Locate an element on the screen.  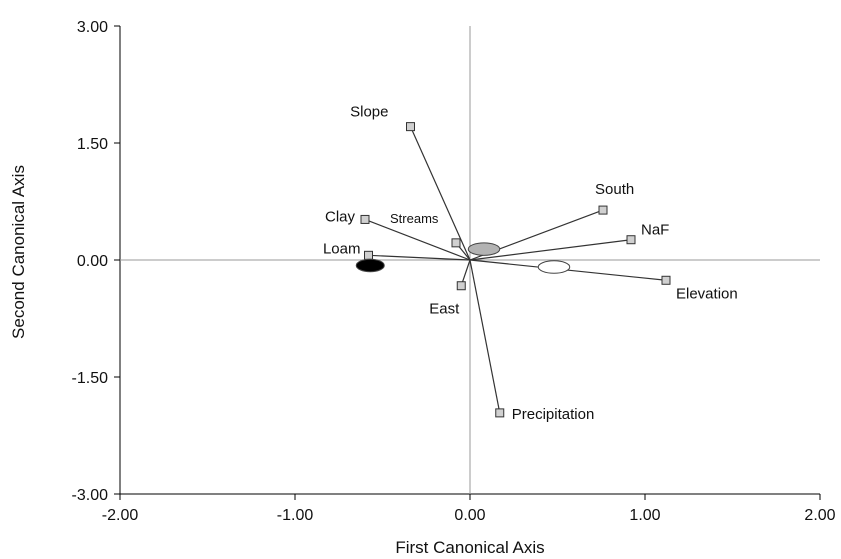
y-tick-label: 0.00 is located at coordinates (92, 261).